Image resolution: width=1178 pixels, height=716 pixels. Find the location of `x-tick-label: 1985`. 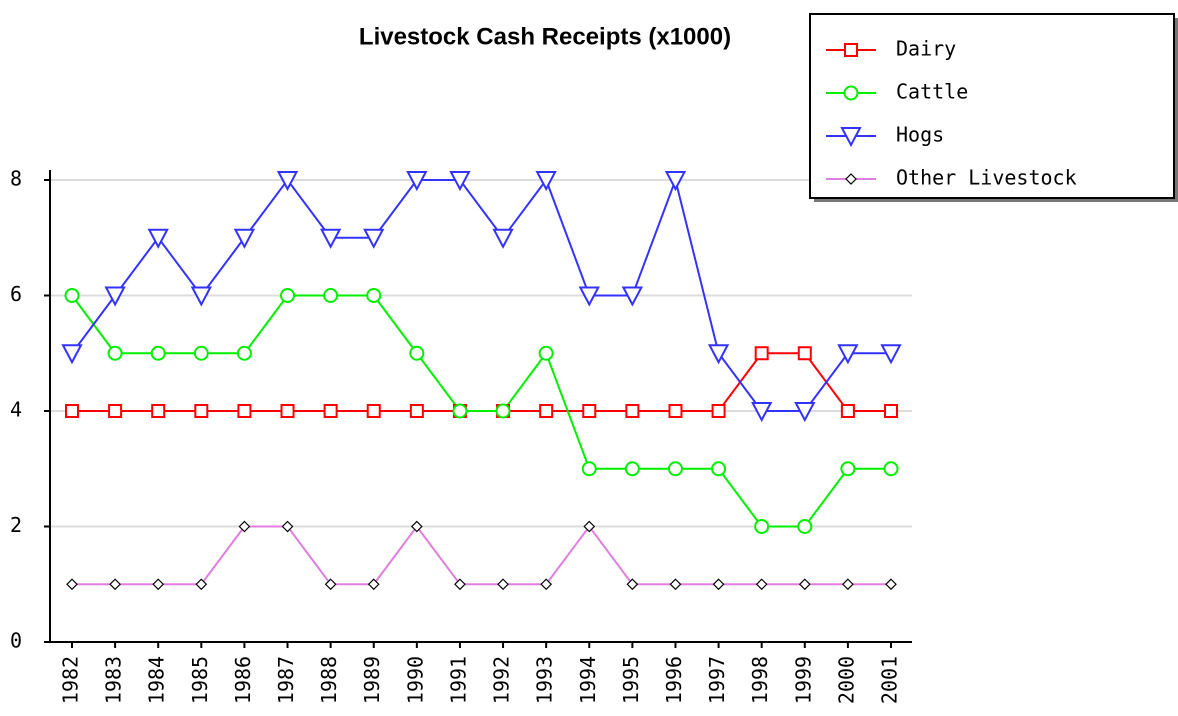

x-tick-label: 1985 is located at coordinates (200, 680).